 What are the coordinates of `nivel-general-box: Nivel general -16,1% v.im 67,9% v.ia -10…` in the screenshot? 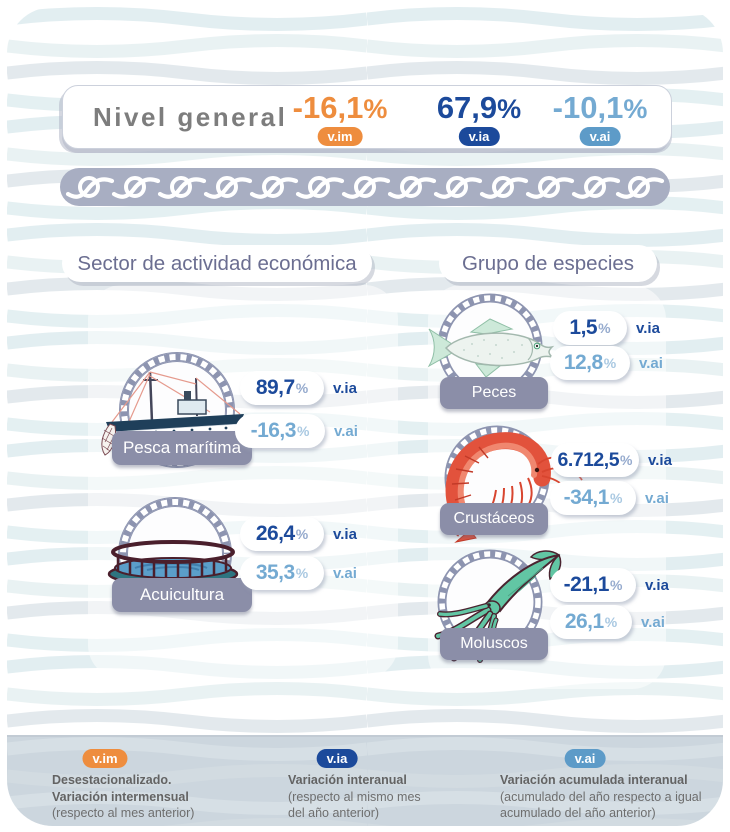 It's located at (367, 117).